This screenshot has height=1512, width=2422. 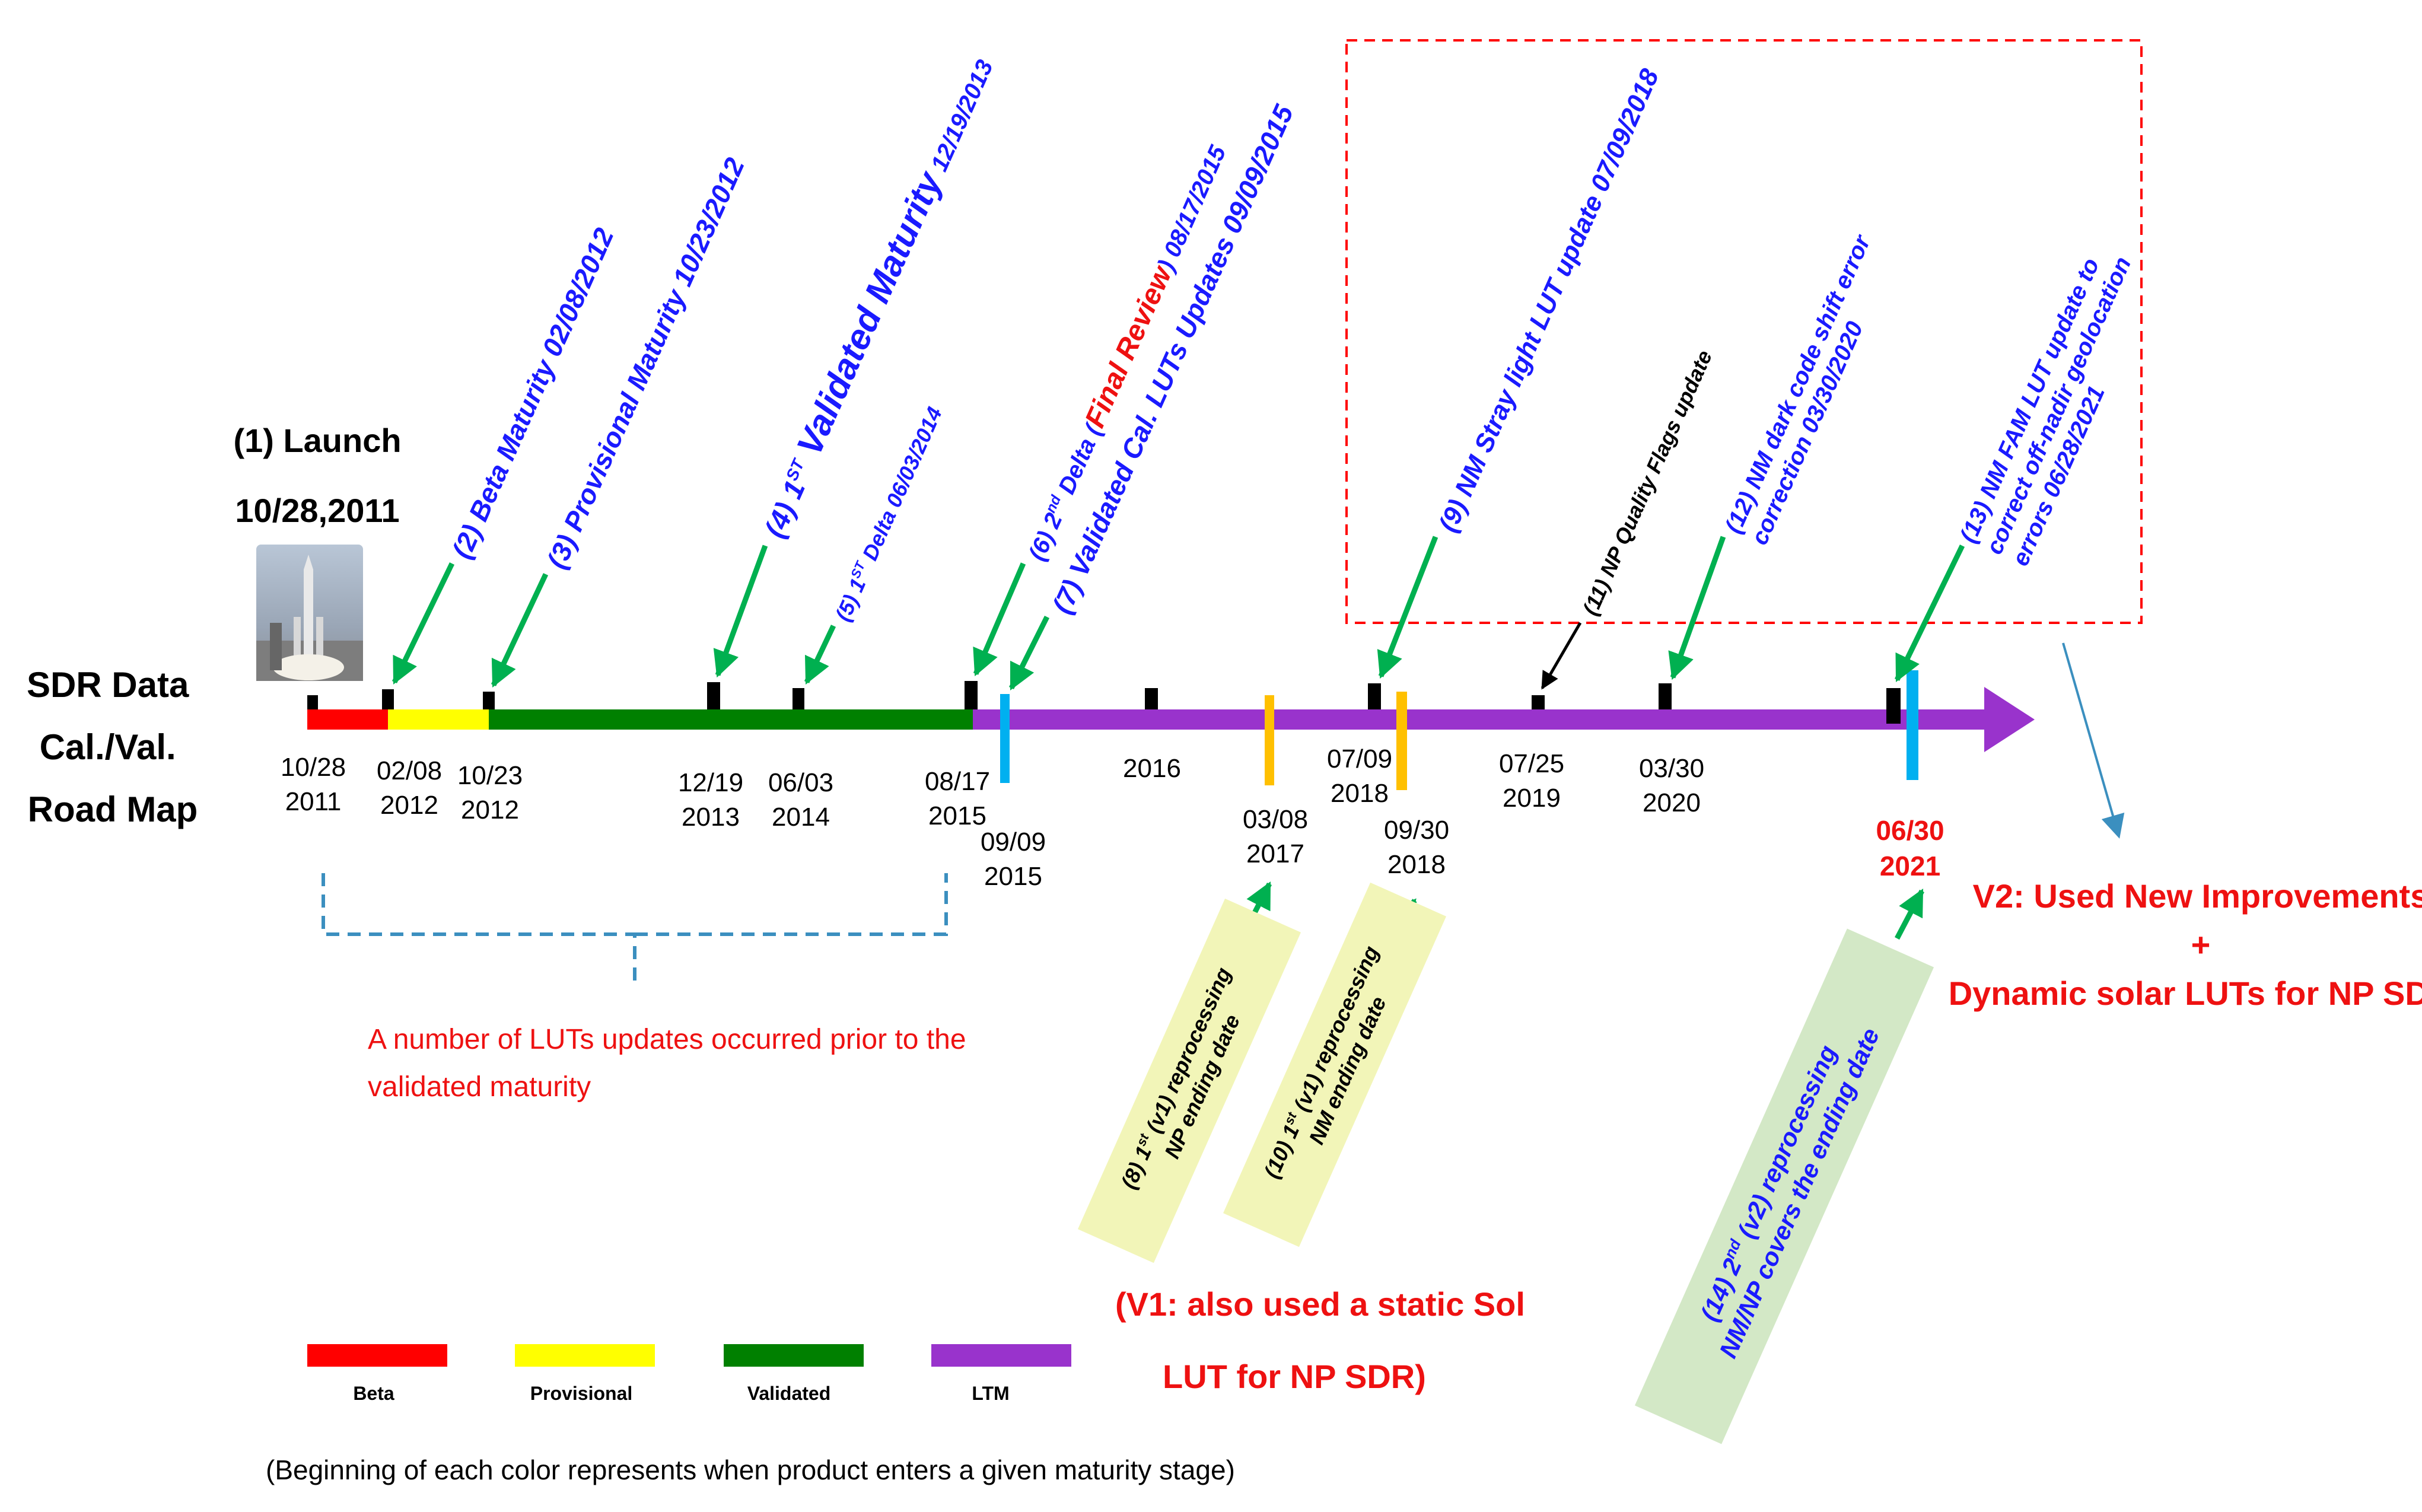 I want to click on ltm-segment, so click(x=1483, y=719).